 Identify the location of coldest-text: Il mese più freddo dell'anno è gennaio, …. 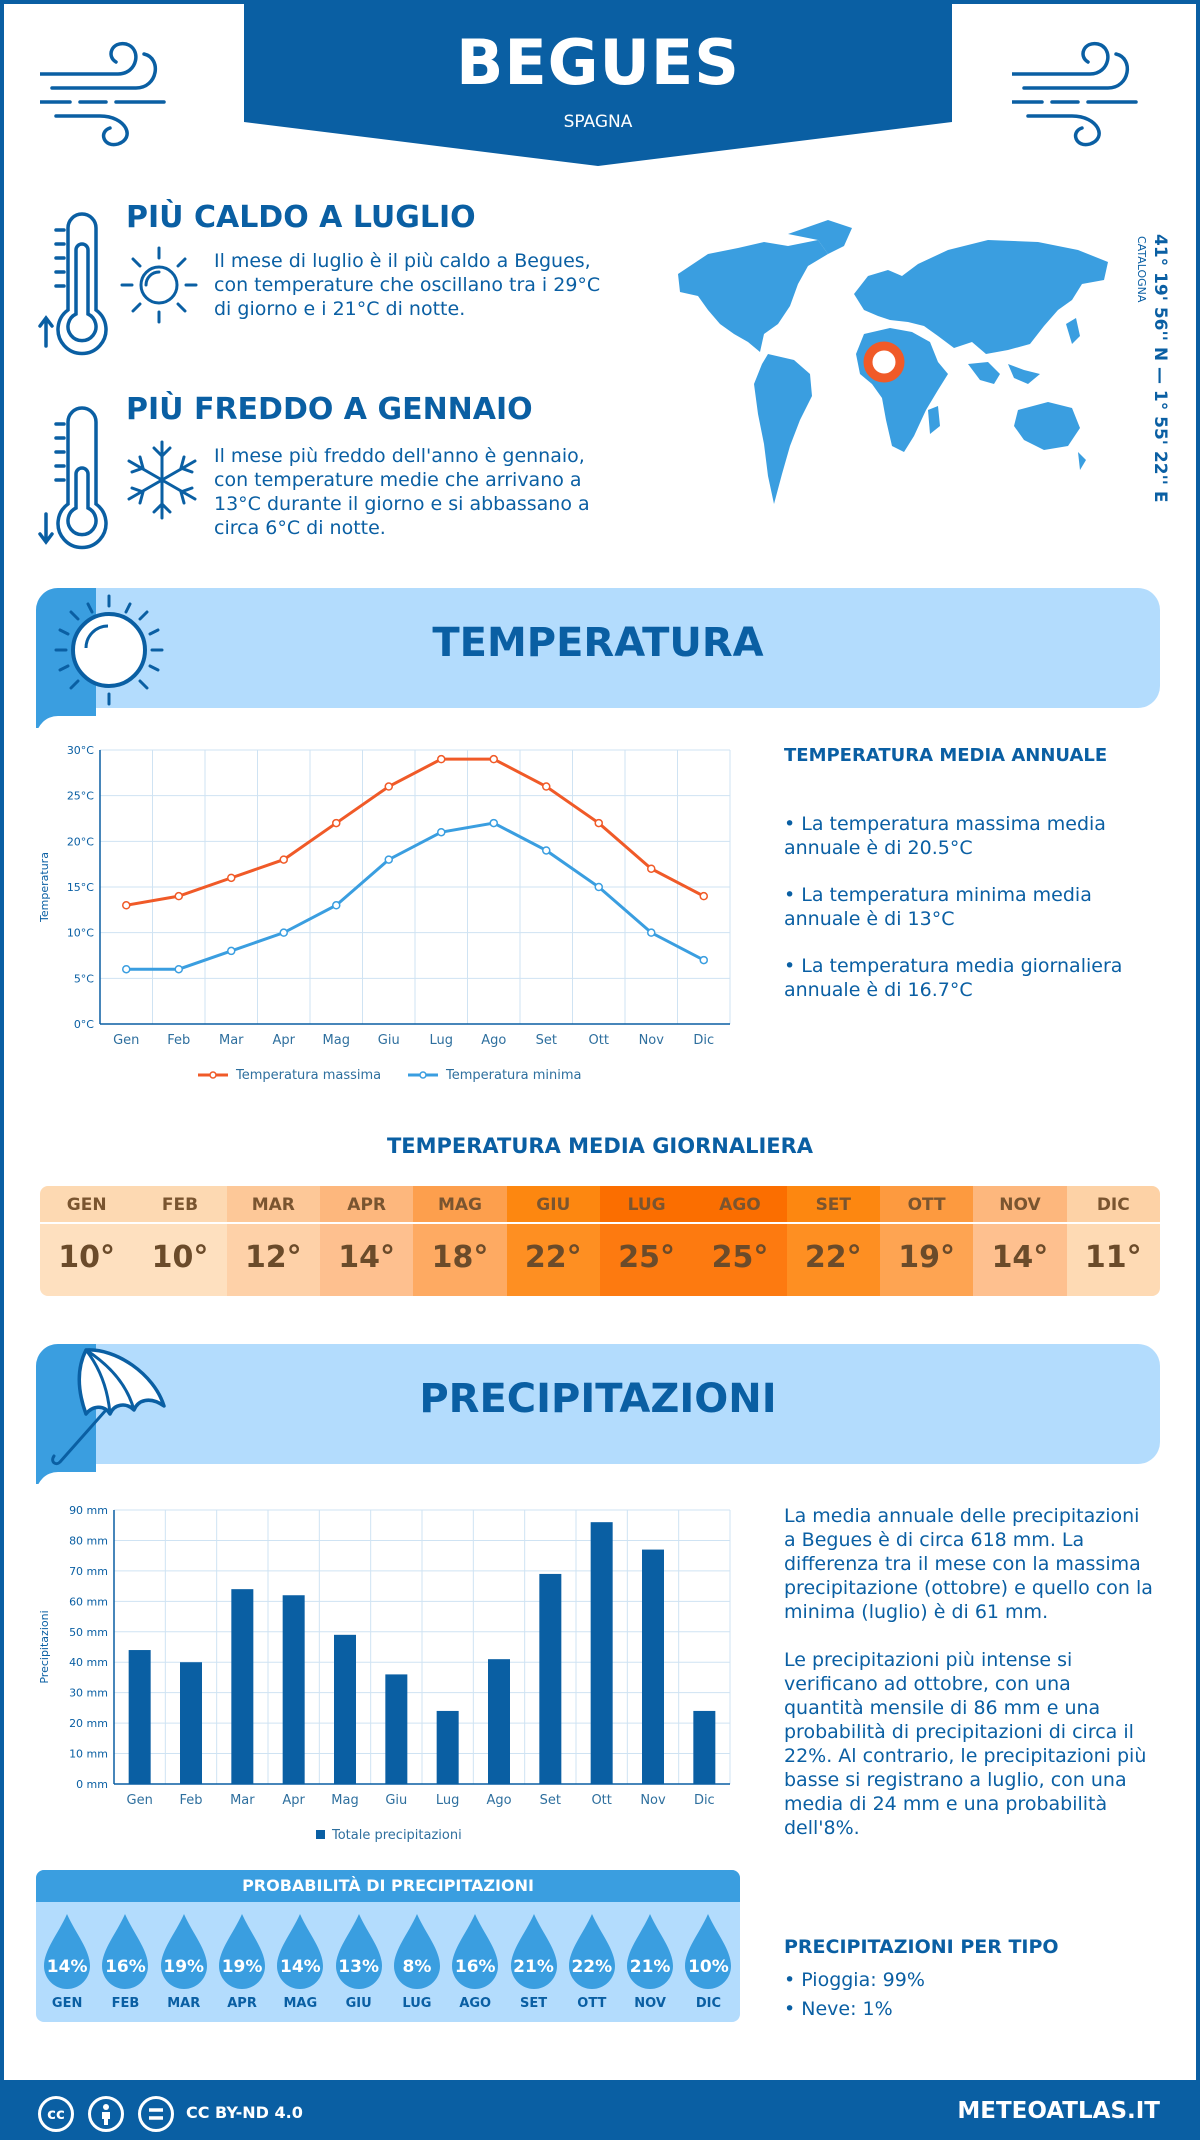
(402, 492).